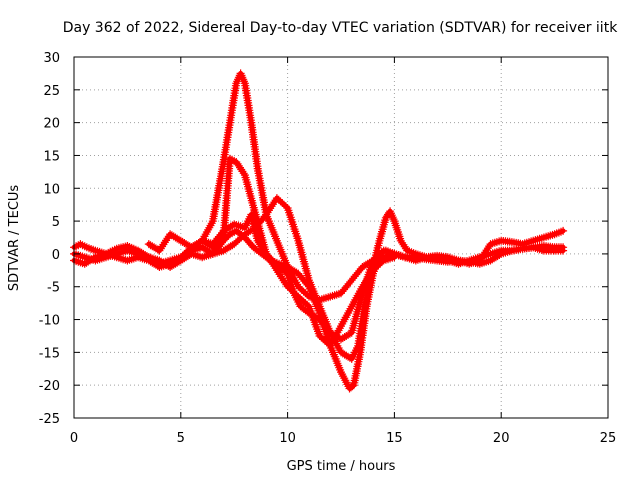 This screenshot has height=485, width=640. What do you see at coordinates (51, 58) in the screenshot?
I see `y-tick-label: 30` at bounding box center [51, 58].